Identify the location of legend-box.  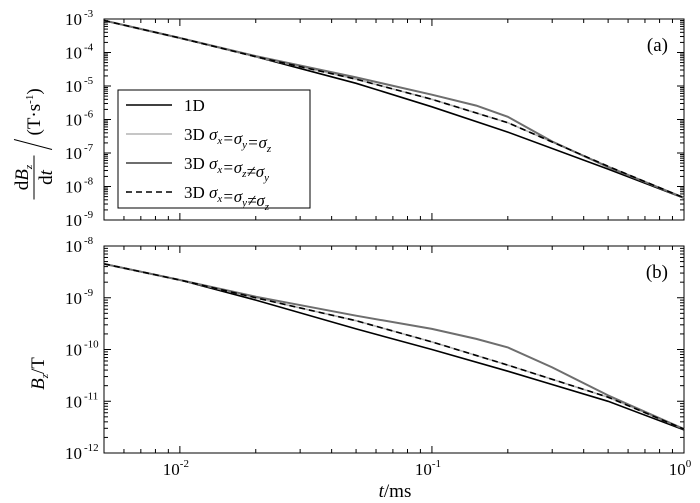
(214, 149).